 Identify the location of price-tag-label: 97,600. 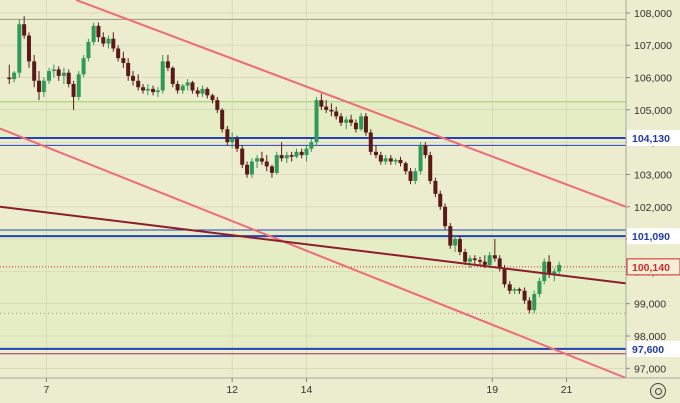
(648, 350).